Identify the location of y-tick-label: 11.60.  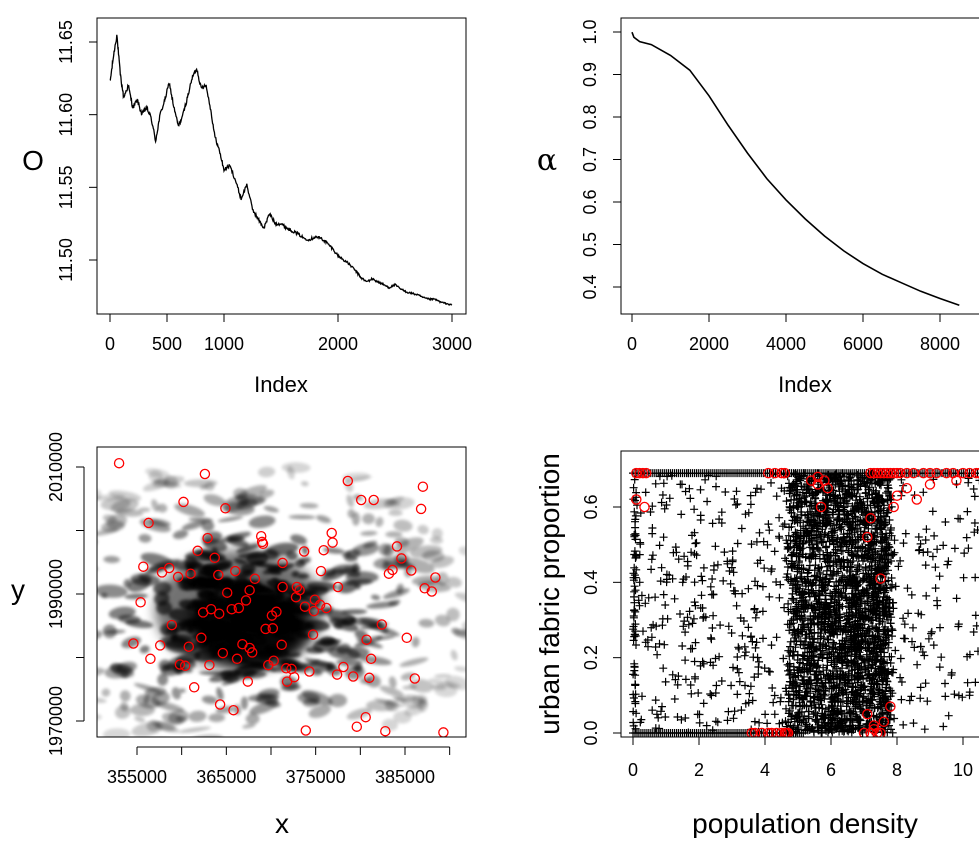
(66, 115).